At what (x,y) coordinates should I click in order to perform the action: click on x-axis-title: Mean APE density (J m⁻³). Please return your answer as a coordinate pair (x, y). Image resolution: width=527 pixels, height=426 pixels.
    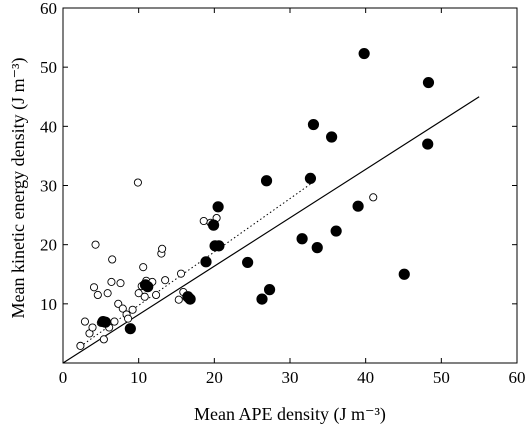
    Looking at the image, I should click on (290, 414).